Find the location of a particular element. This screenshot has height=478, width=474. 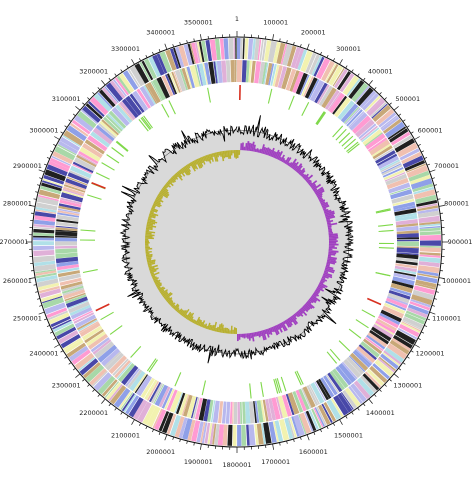

position-label: 800001 is located at coordinates (456, 204).